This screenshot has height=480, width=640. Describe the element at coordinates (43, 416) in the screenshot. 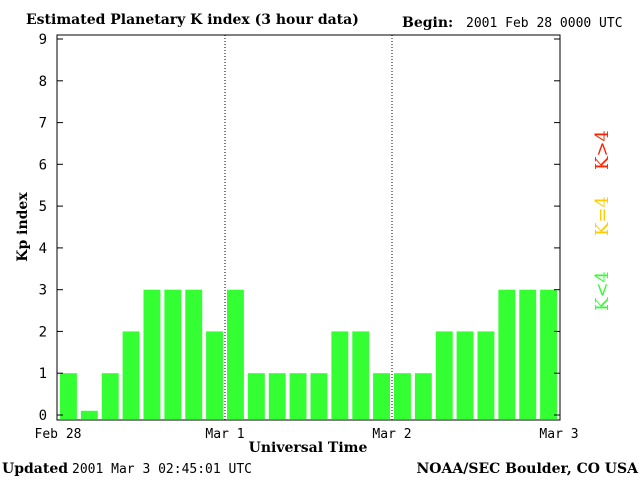

I see `y-tick-label: 0` at that location.